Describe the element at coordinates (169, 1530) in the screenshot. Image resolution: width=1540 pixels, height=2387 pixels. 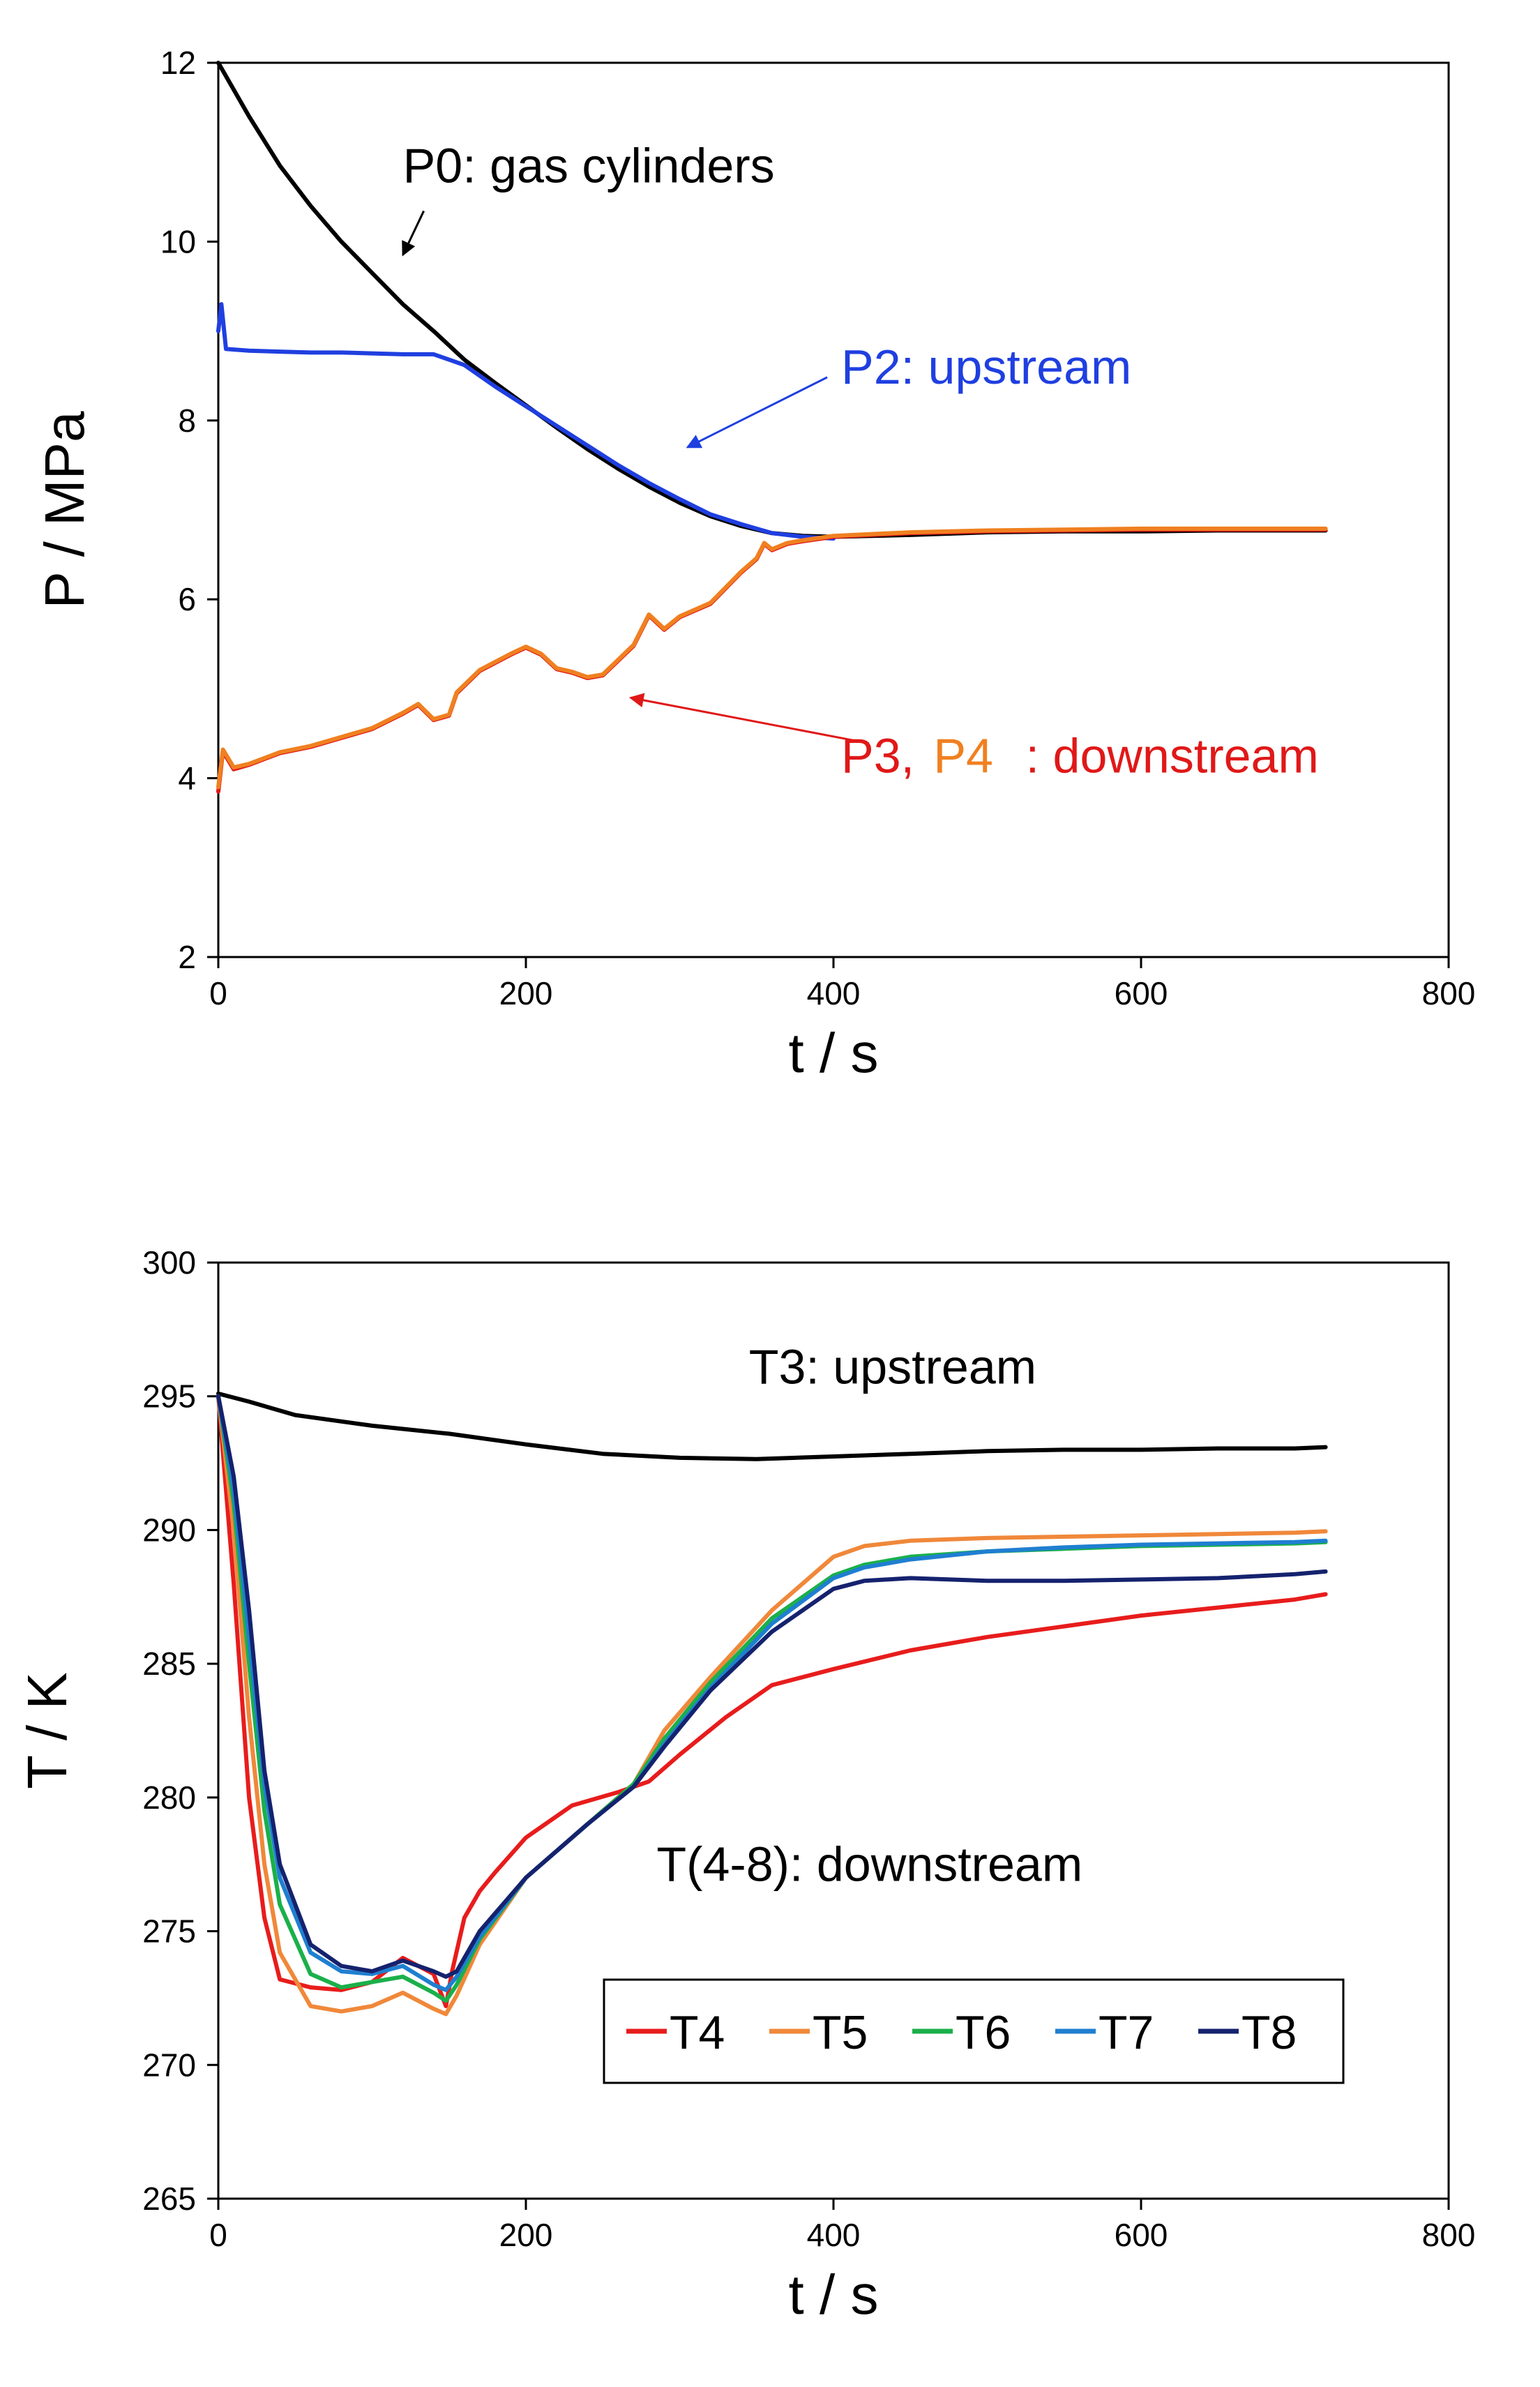
I see `y-tick-label: 290` at that location.